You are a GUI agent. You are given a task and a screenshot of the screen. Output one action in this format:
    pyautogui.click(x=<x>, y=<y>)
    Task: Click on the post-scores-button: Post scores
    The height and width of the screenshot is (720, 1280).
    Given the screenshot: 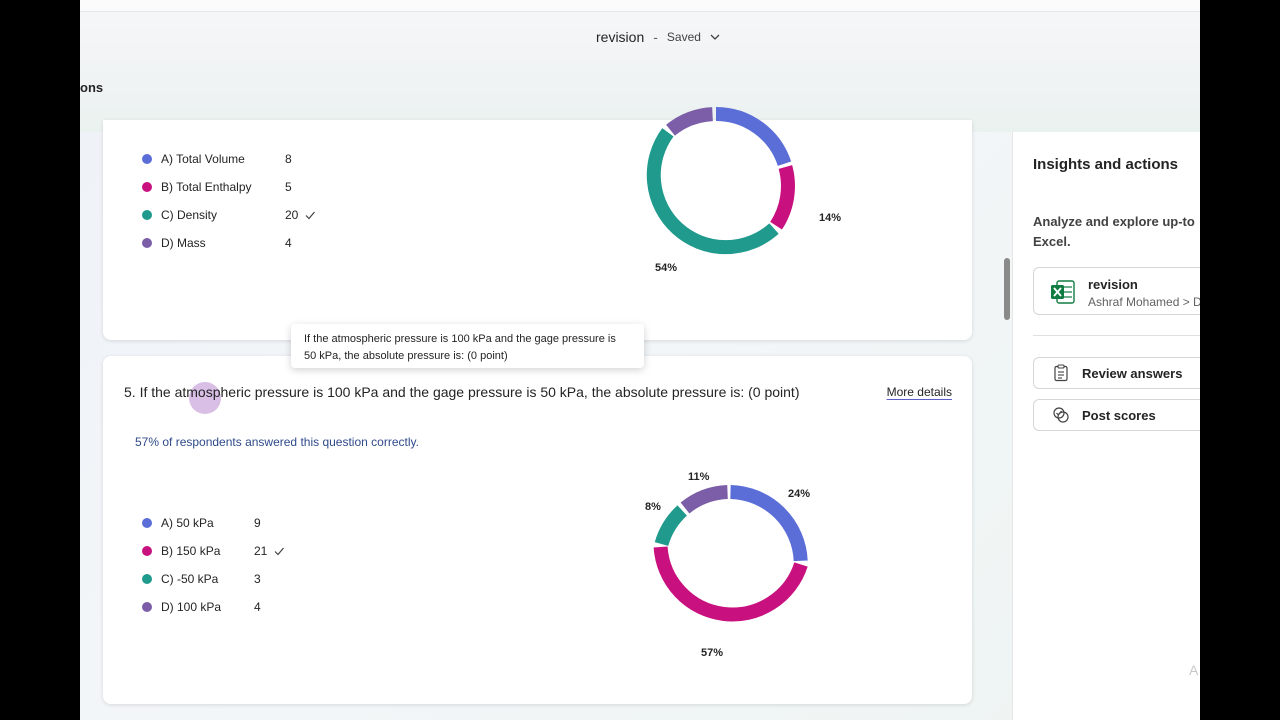 What is the action you would take?
    pyautogui.click(x=1116, y=415)
    